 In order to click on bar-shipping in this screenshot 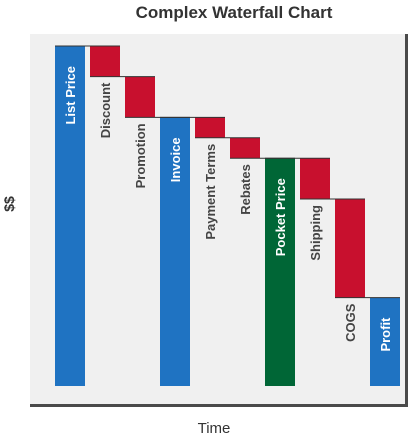, I will do `click(315, 178)`.